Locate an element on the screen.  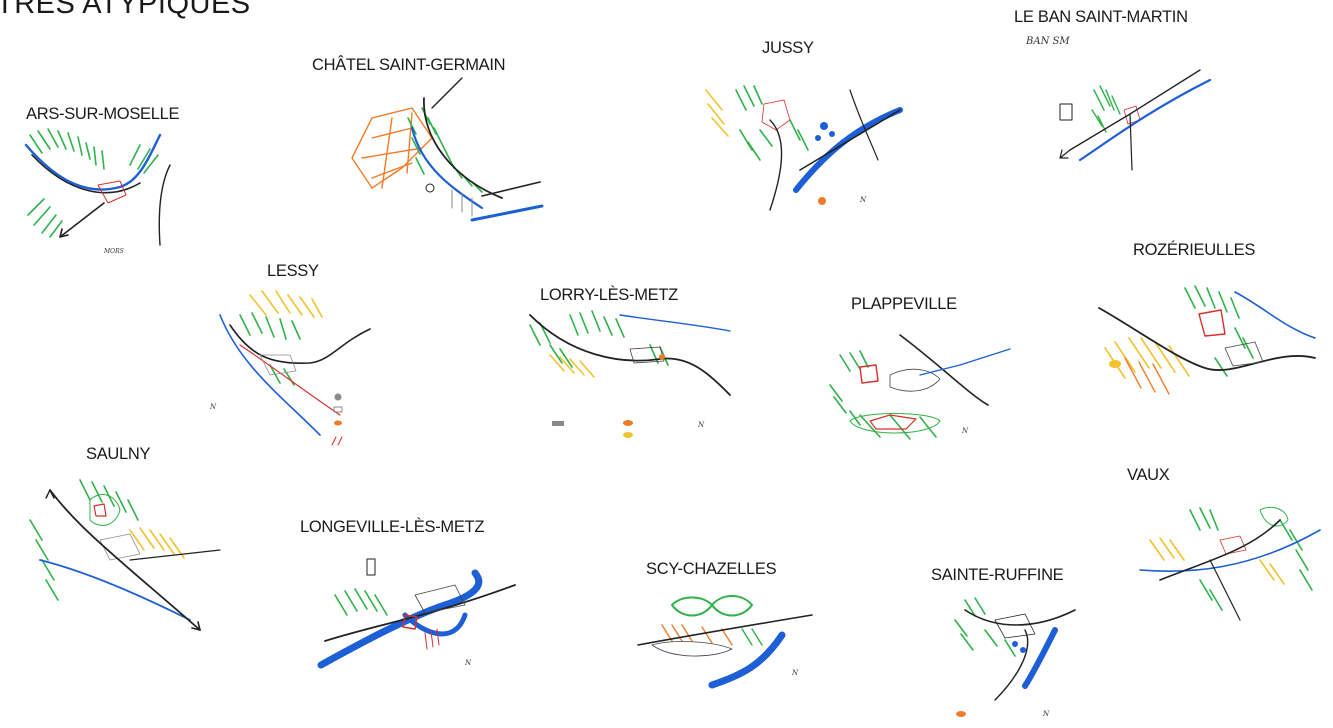
forest-hatching is located at coordinates (93, 183).